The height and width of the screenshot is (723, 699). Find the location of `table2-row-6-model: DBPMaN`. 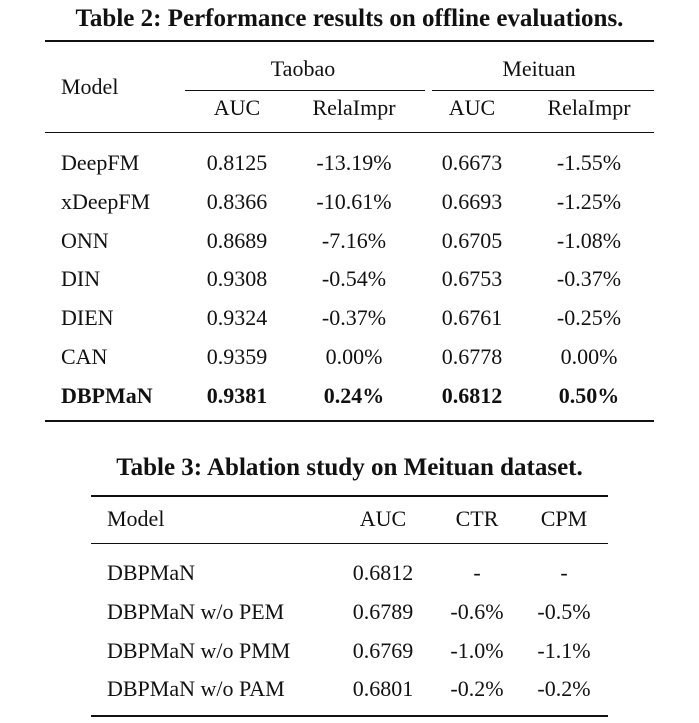

table2-row-6-model: DBPMaN is located at coordinates (107, 395).